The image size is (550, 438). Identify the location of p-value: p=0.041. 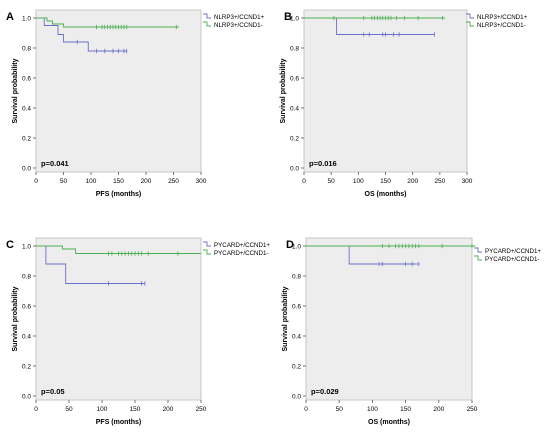
(55, 163).